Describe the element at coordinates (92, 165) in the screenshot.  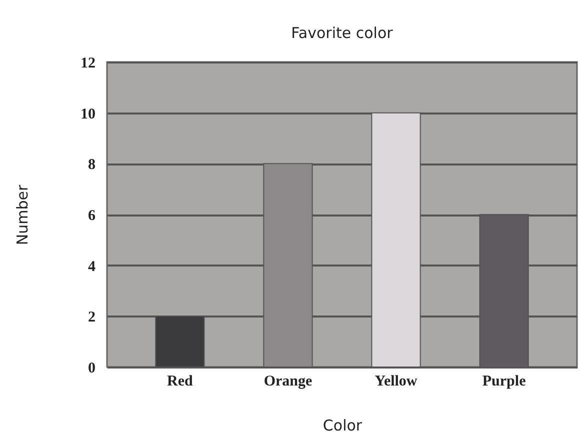
I see `y-tick-label: 8` at that location.